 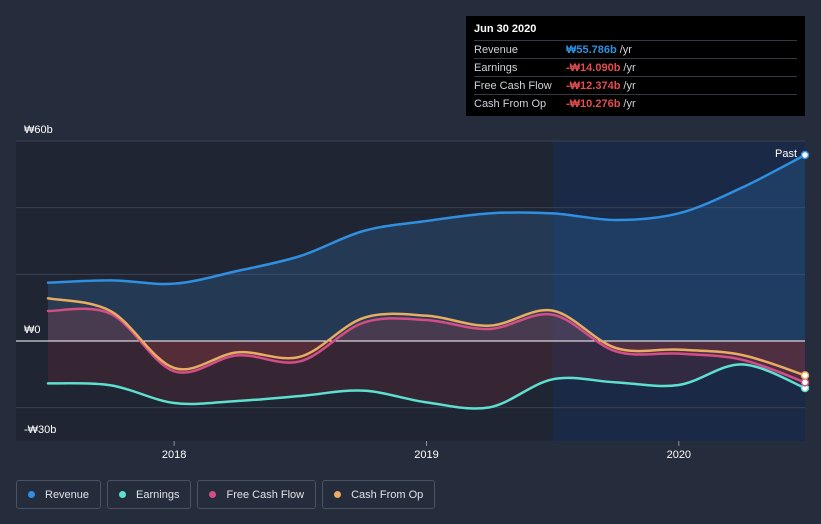 I want to click on x-tick-label: 2019, so click(x=426, y=455).